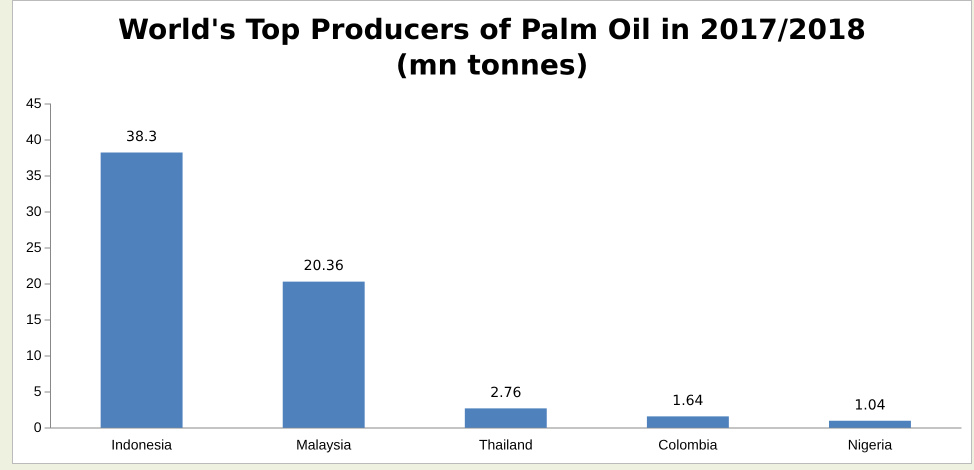  What do you see at coordinates (324, 444) in the screenshot?
I see `x-tick-label: Malaysia` at bounding box center [324, 444].